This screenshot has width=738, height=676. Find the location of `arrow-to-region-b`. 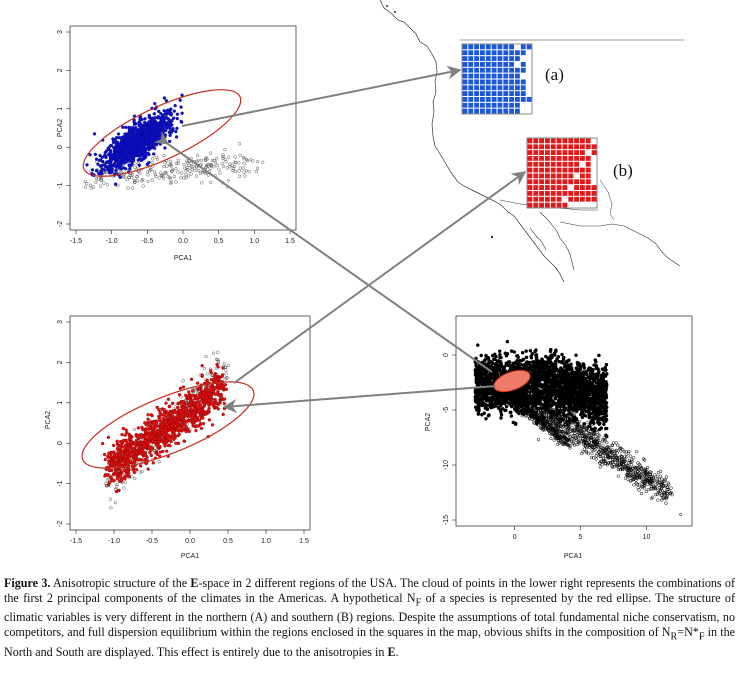

arrow-to-region-b is located at coordinates (380, 277).